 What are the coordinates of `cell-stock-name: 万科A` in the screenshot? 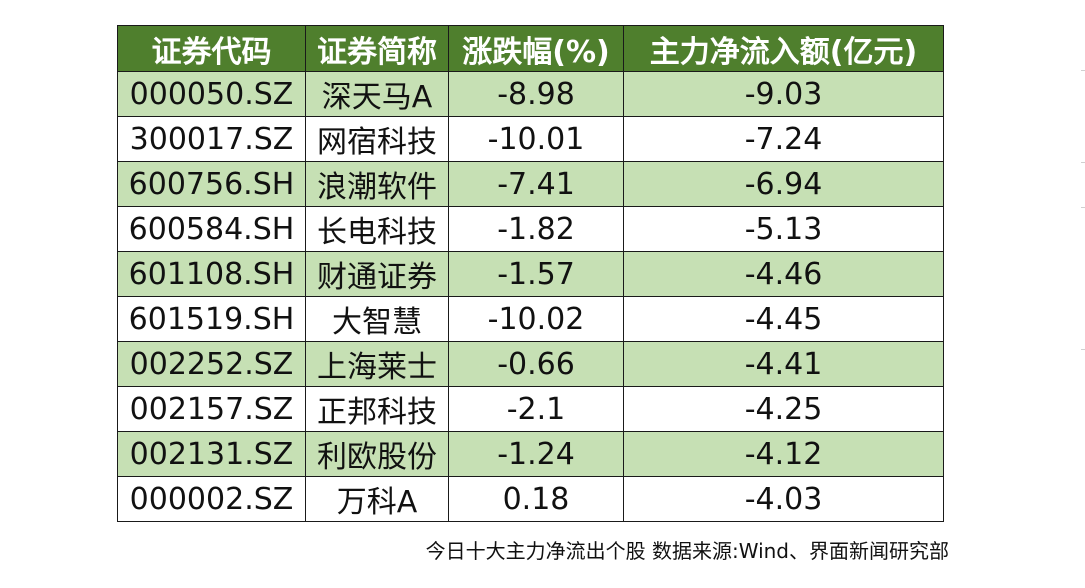 It's located at (377, 499).